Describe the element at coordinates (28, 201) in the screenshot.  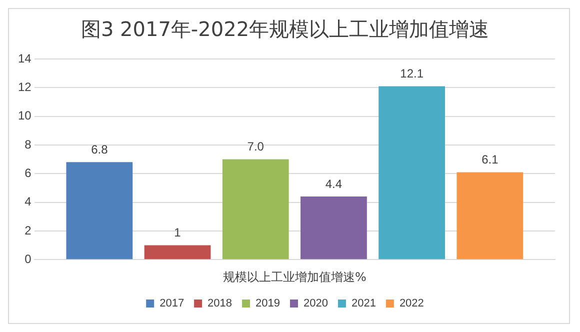
I see `y-tick-label: 4` at that location.